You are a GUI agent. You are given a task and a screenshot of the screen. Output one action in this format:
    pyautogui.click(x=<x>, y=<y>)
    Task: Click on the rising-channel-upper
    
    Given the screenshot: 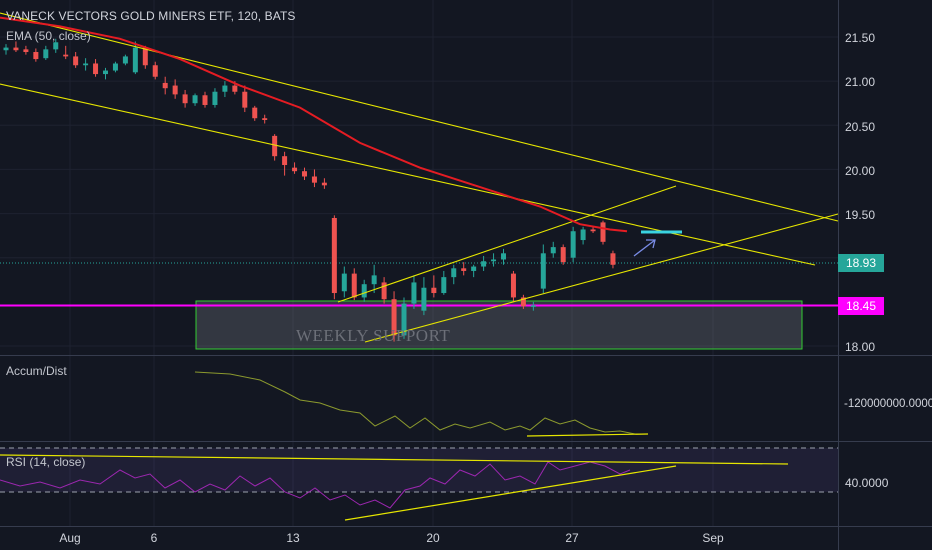 What is the action you would take?
    pyautogui.click(x=507, y=244)
    